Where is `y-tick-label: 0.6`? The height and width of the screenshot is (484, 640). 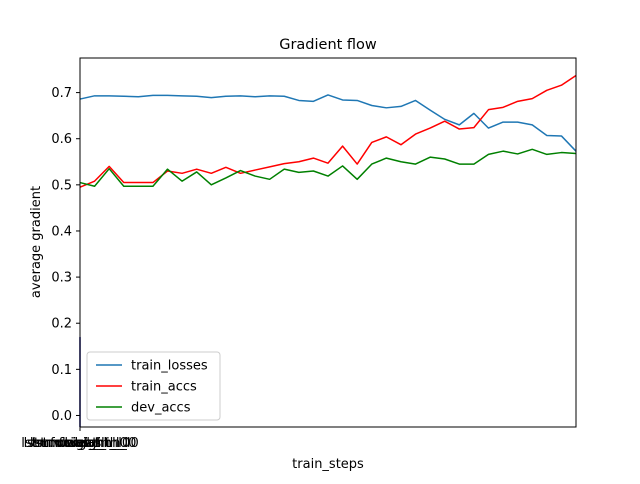
y-tick-label: 0.6 is located at coordinates (61, 139).